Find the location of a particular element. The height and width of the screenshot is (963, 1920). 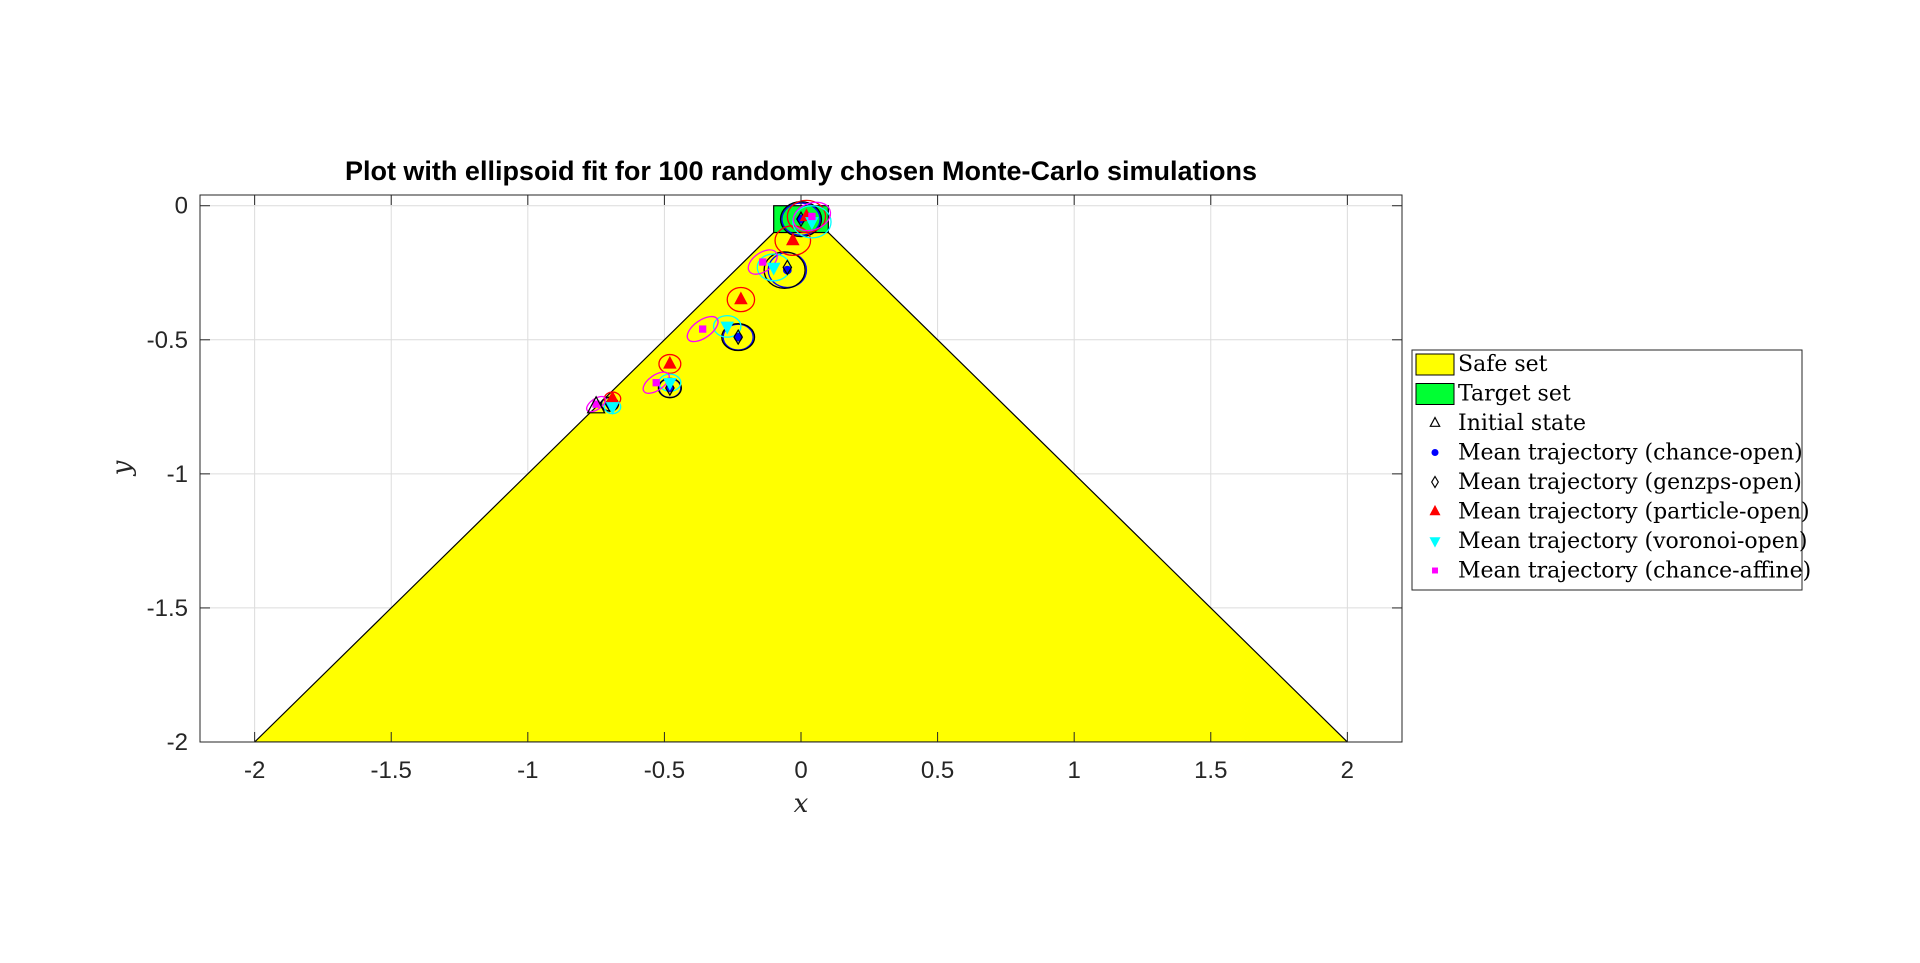

legend-series-1-label: Mean trajectory (chance-open) is located at coordinates (1630, 453).